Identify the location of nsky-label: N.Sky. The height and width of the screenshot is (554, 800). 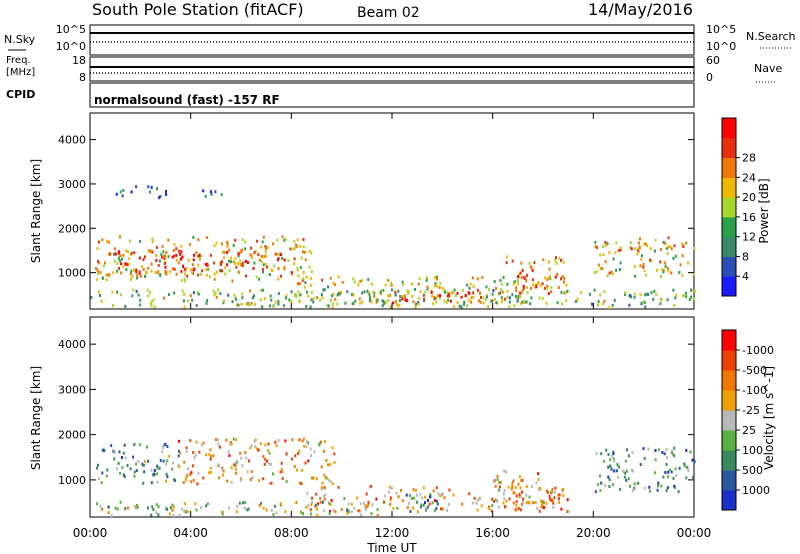
(20, 39).